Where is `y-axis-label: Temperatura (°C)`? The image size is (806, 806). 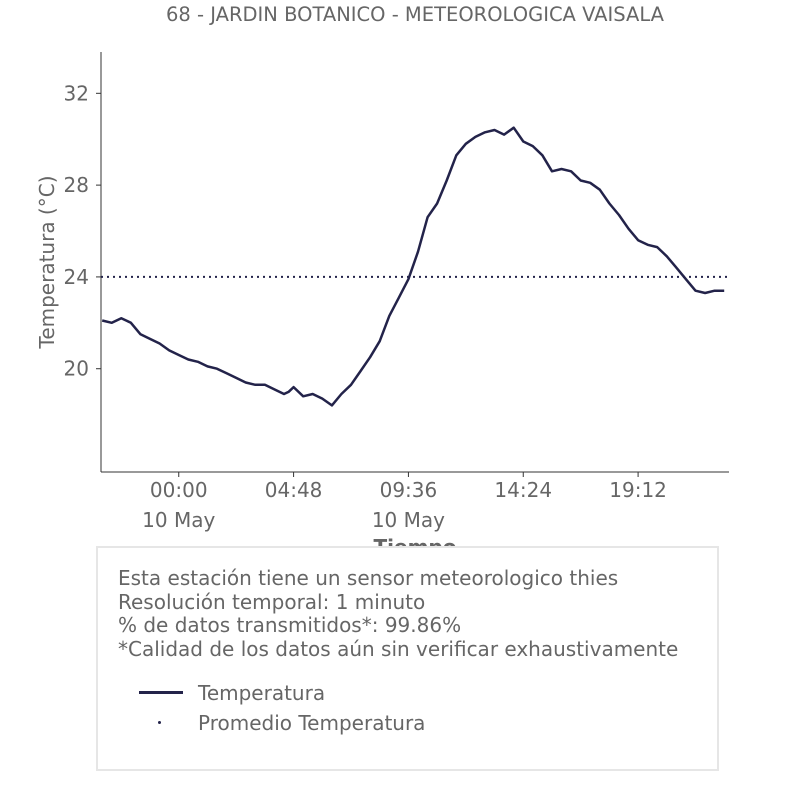 y-axis-label: Temperatura (°C) is located at coordinates (47, 262).